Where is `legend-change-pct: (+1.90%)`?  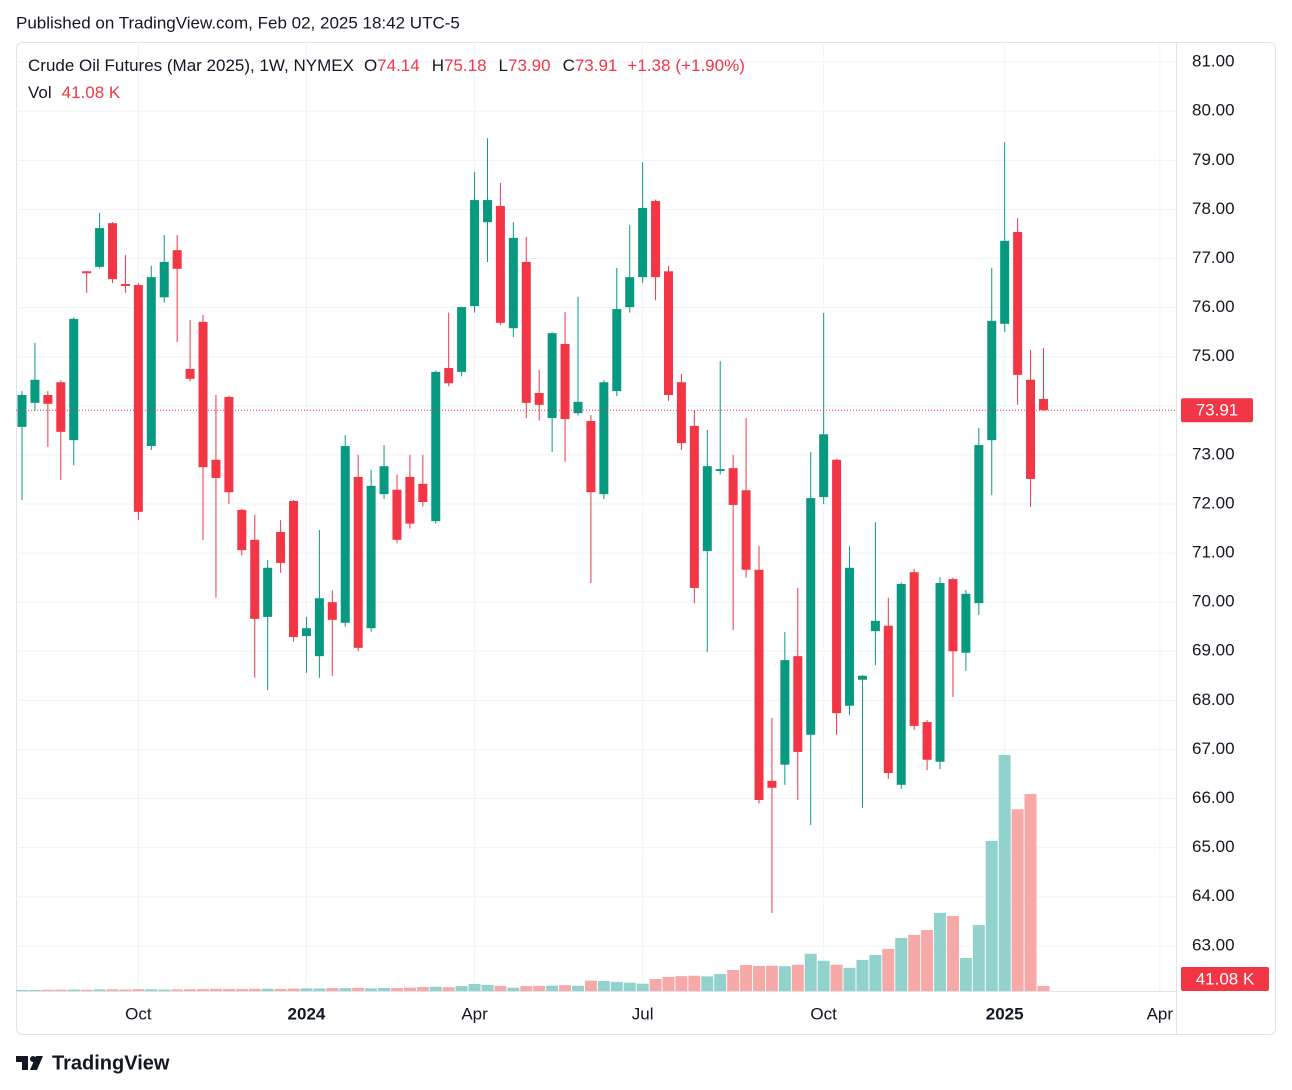 legend-change-pct: (+1.90%) is located at coordinates (709, 65).